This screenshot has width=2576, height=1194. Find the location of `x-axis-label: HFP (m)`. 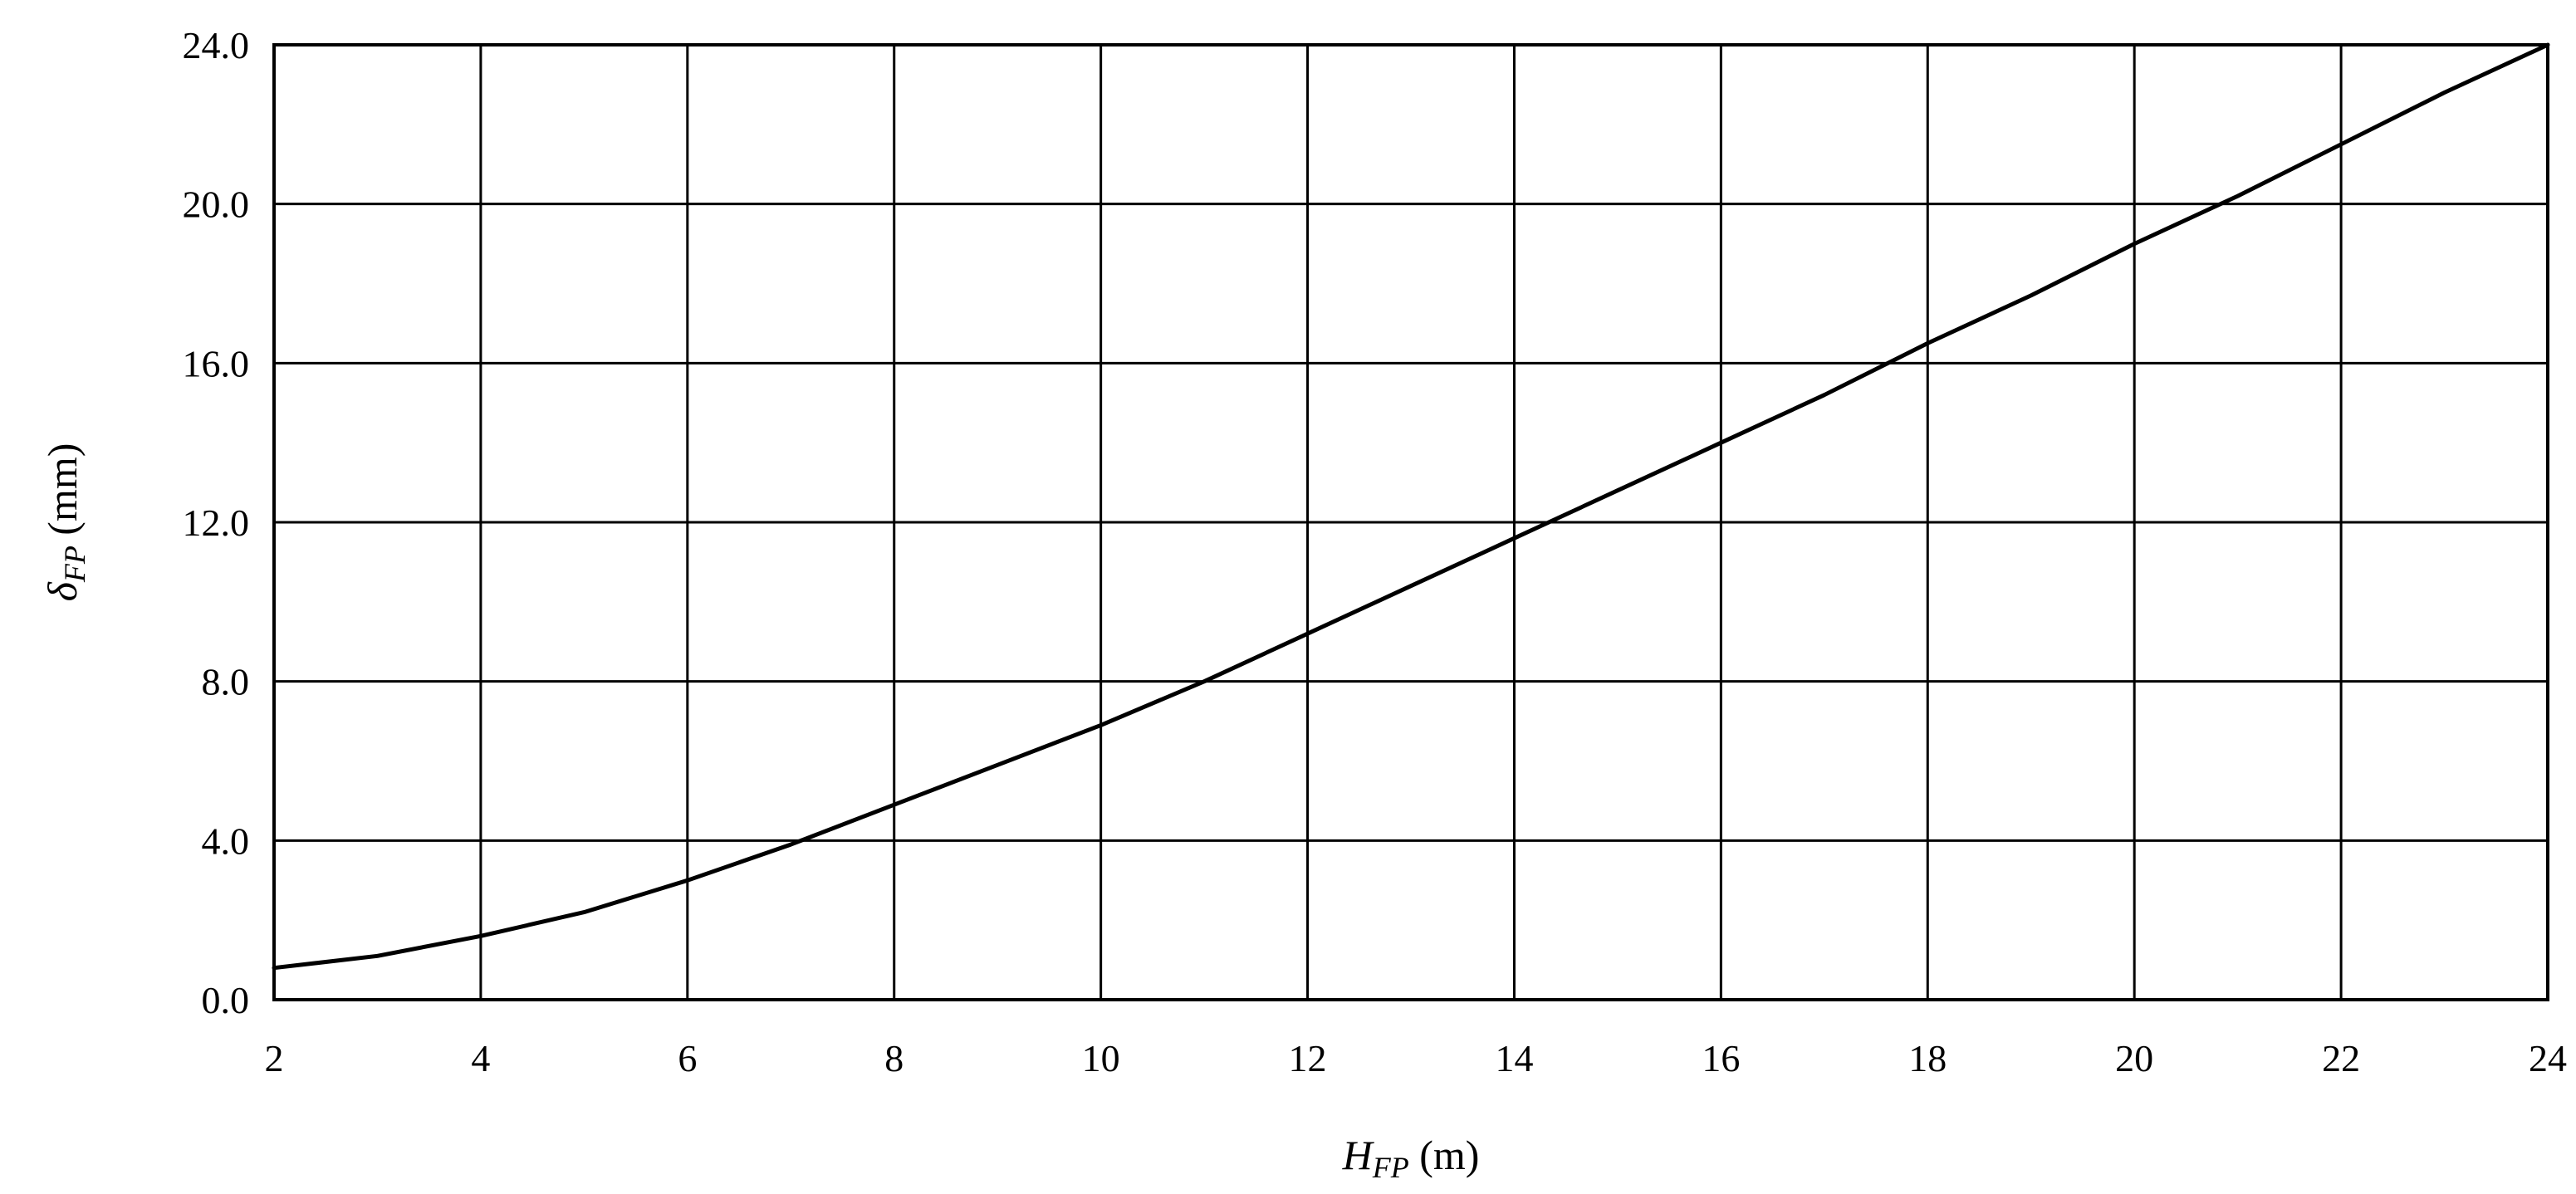

x-axis-label: HFP (m) is located at coordinates (1411, 1158).